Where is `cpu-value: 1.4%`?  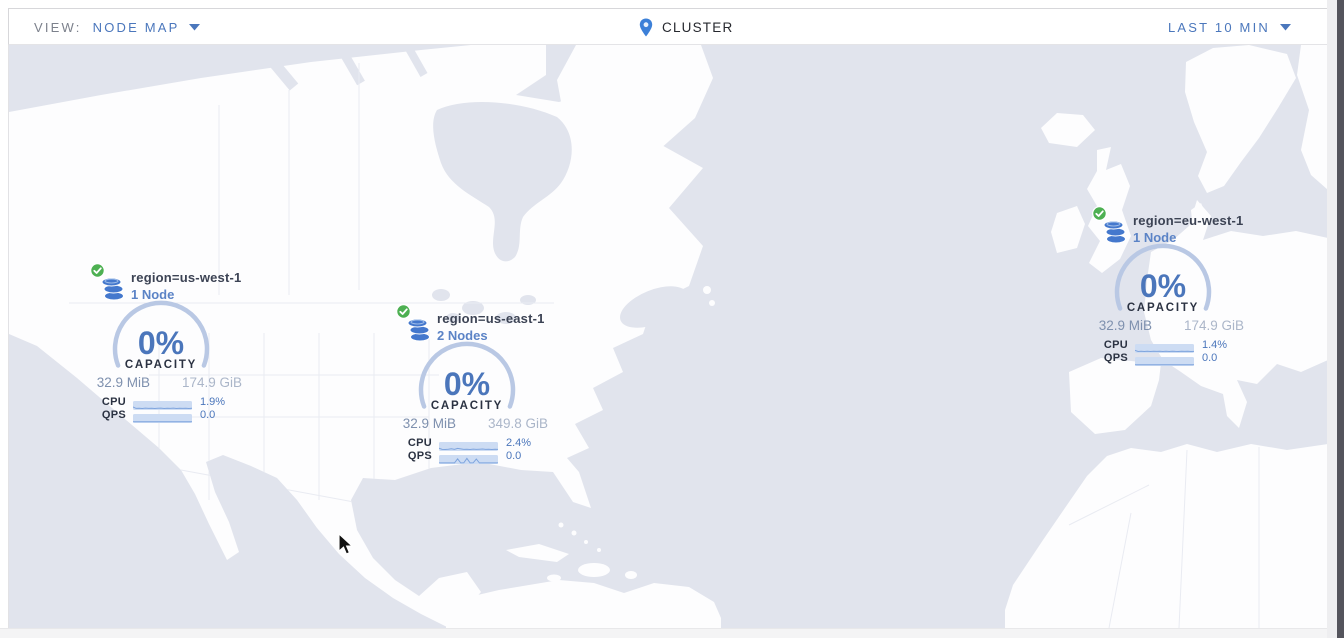 cpu-value: 1.4% is located at coordinates (1215, 345).